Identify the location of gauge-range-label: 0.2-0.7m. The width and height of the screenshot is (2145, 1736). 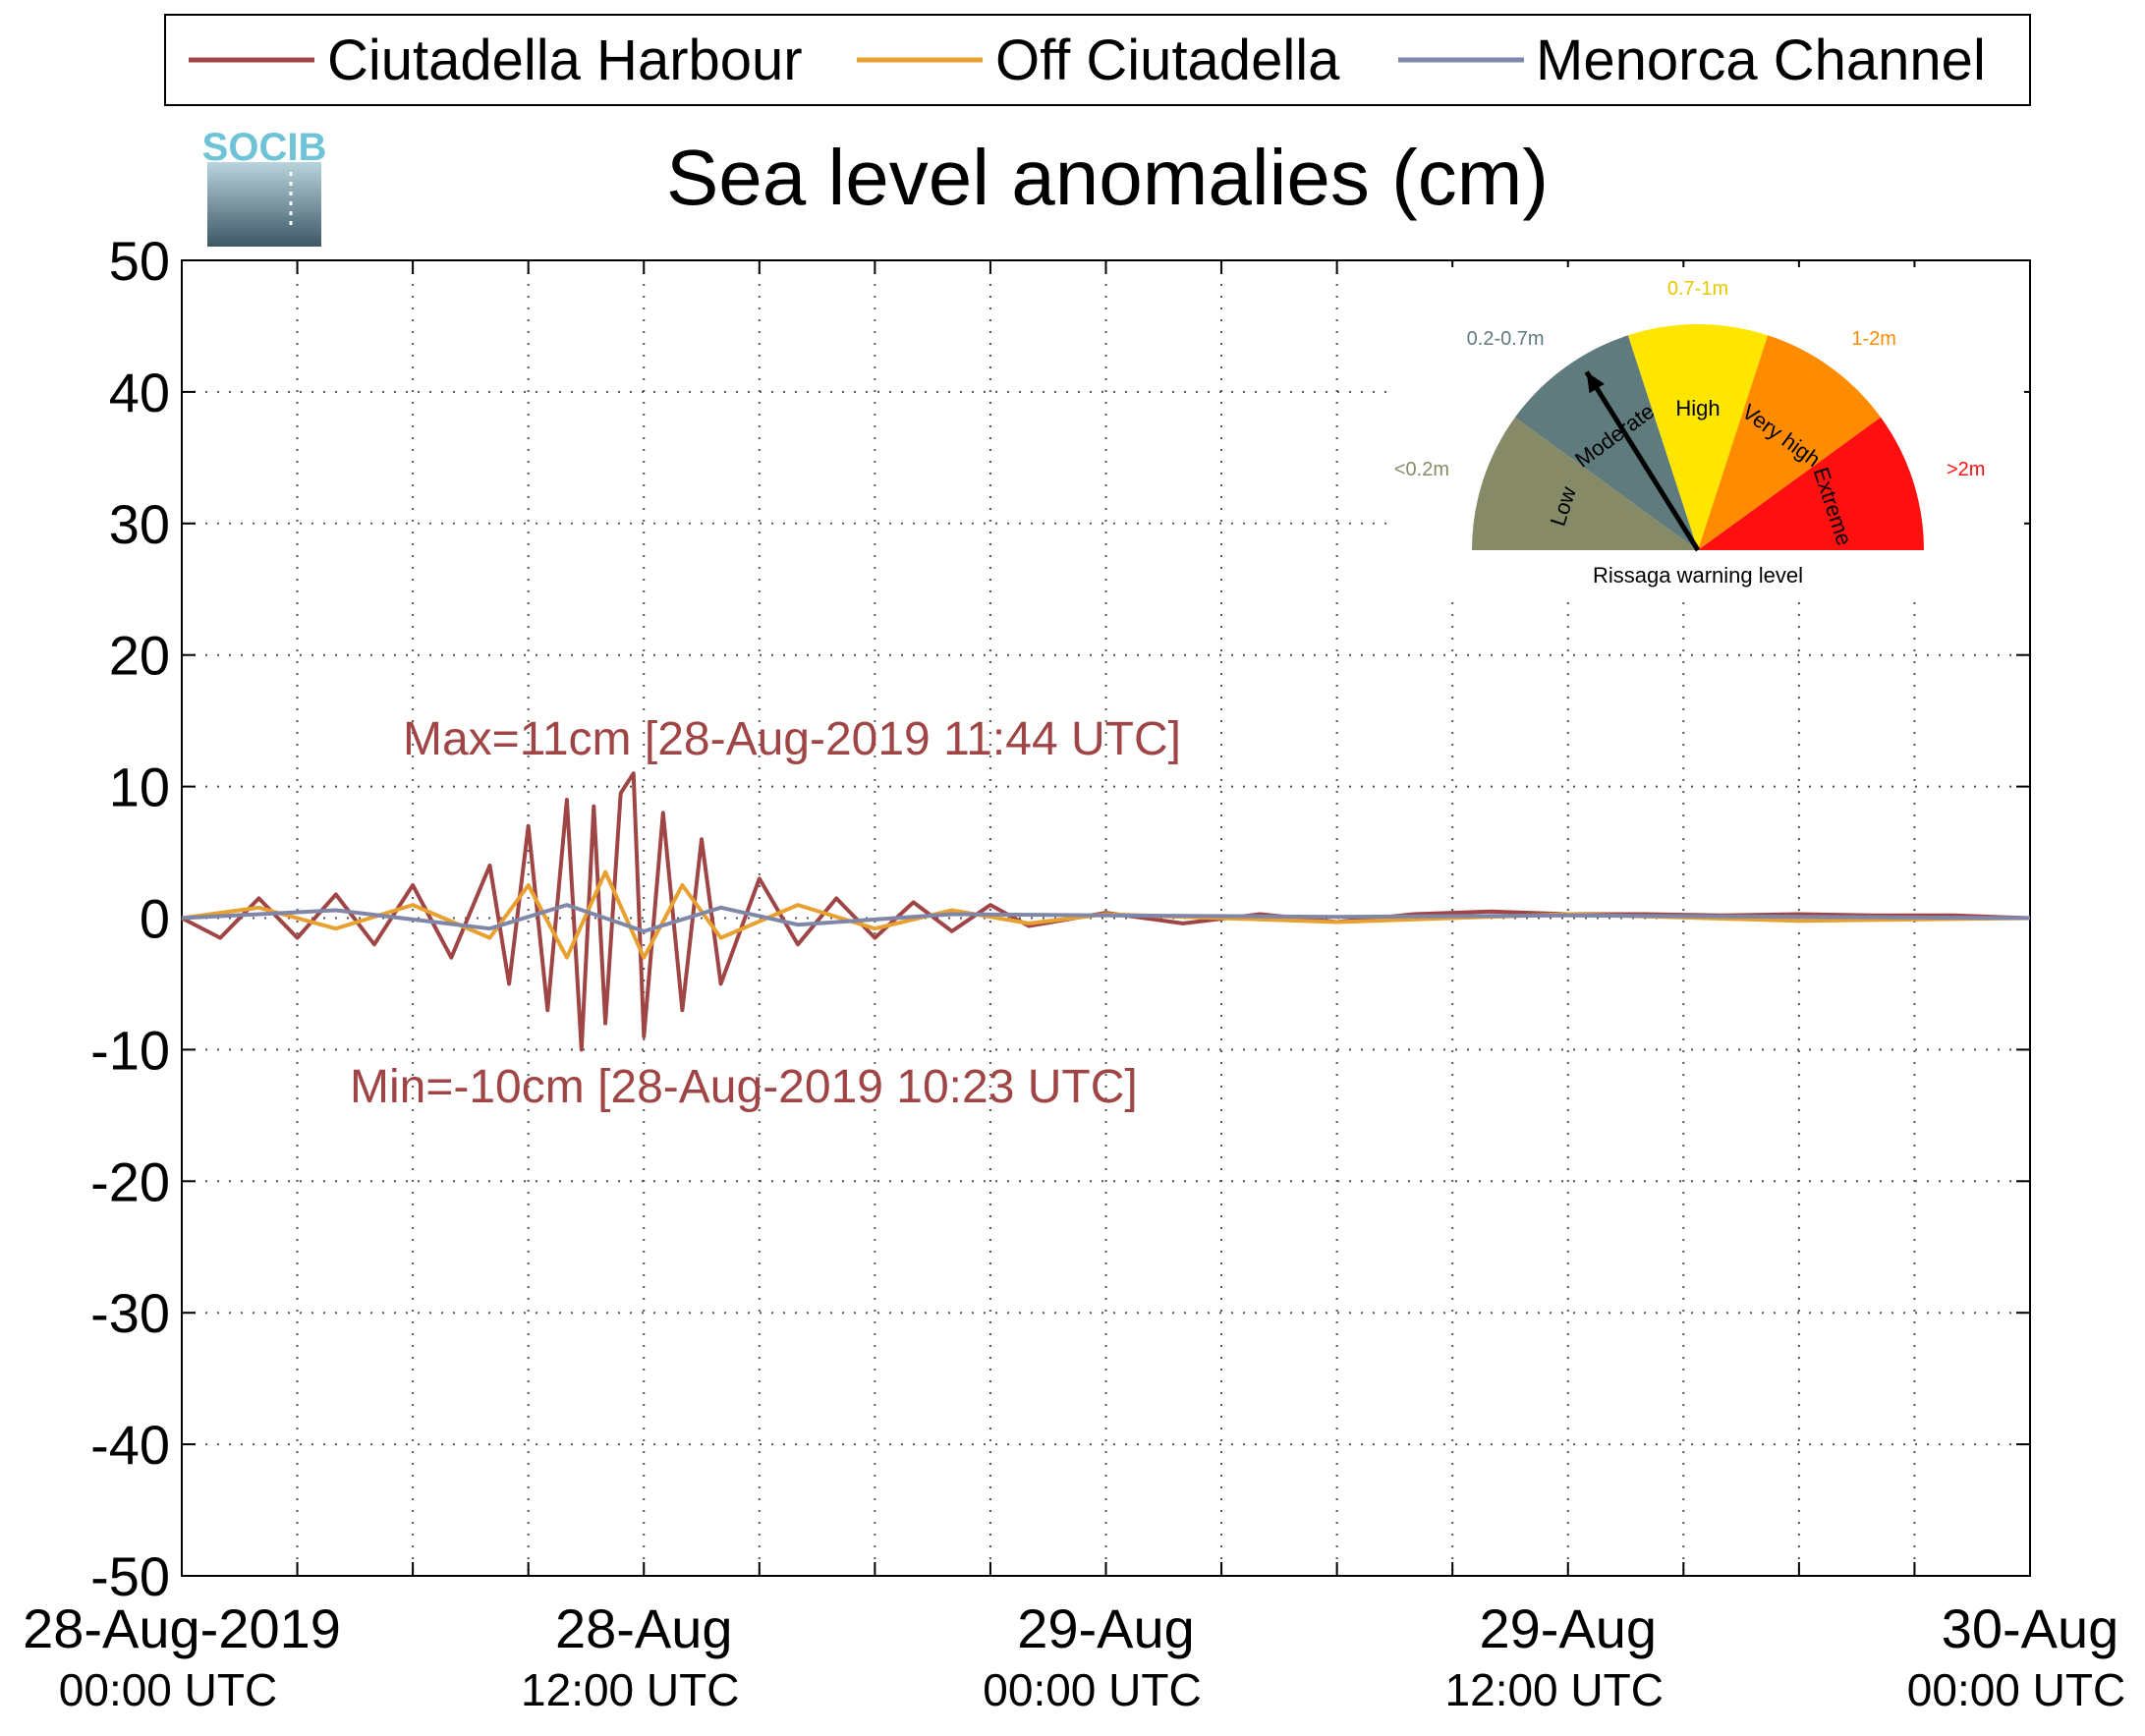
(1506, 339).